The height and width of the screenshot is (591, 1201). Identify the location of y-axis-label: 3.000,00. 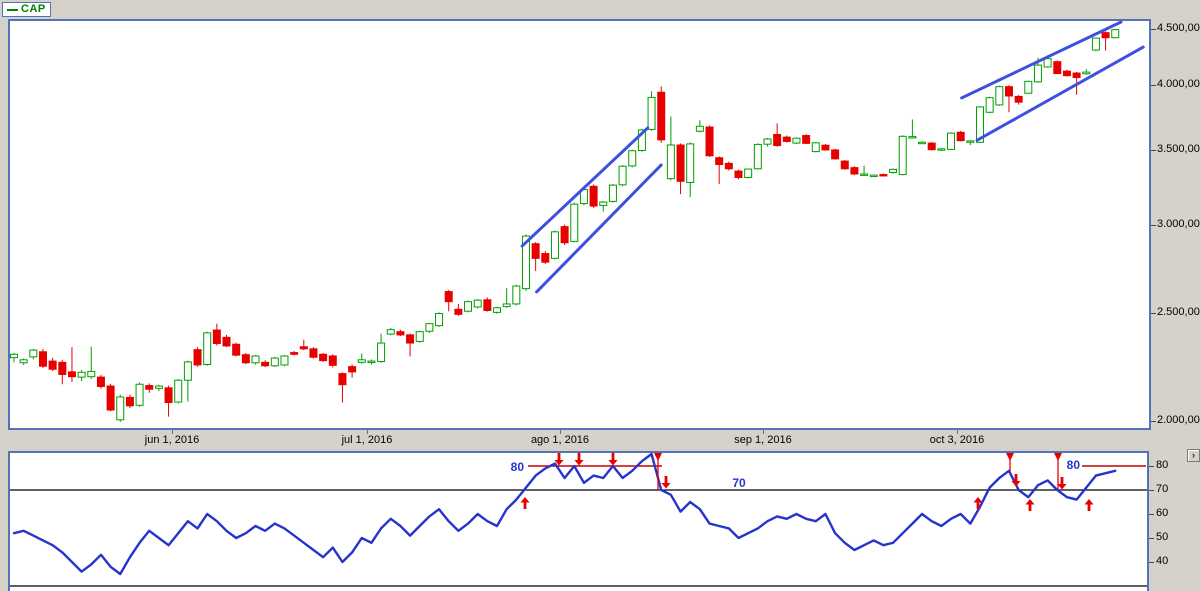
(1178, 224).